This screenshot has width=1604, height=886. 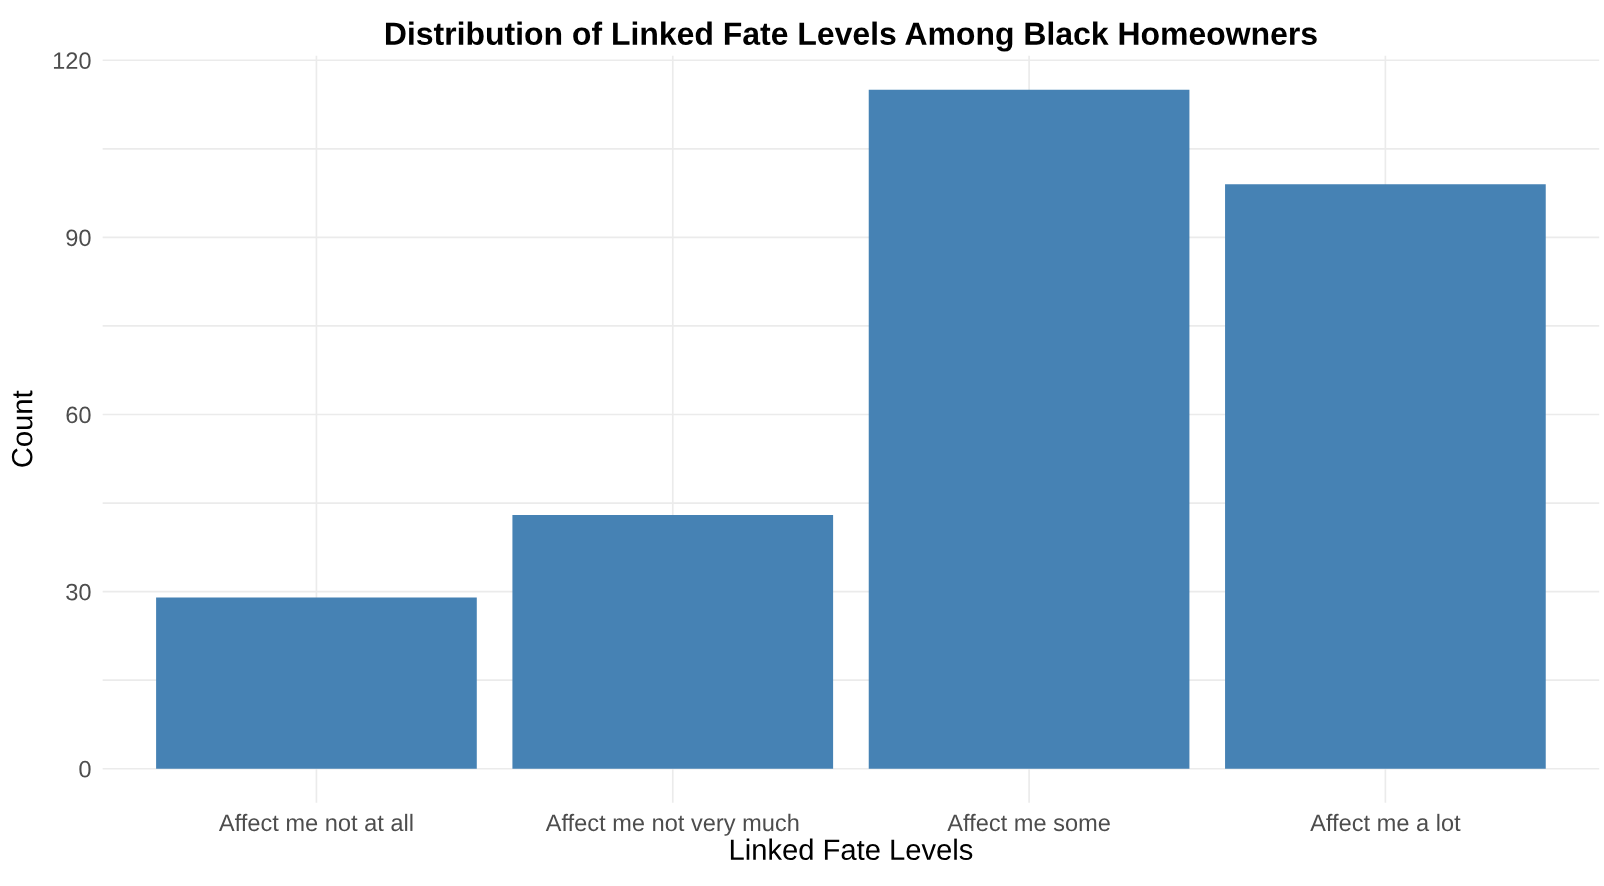 I want to click on x-axis-title: Linked Fate Levels, so click(x=851, y=849).